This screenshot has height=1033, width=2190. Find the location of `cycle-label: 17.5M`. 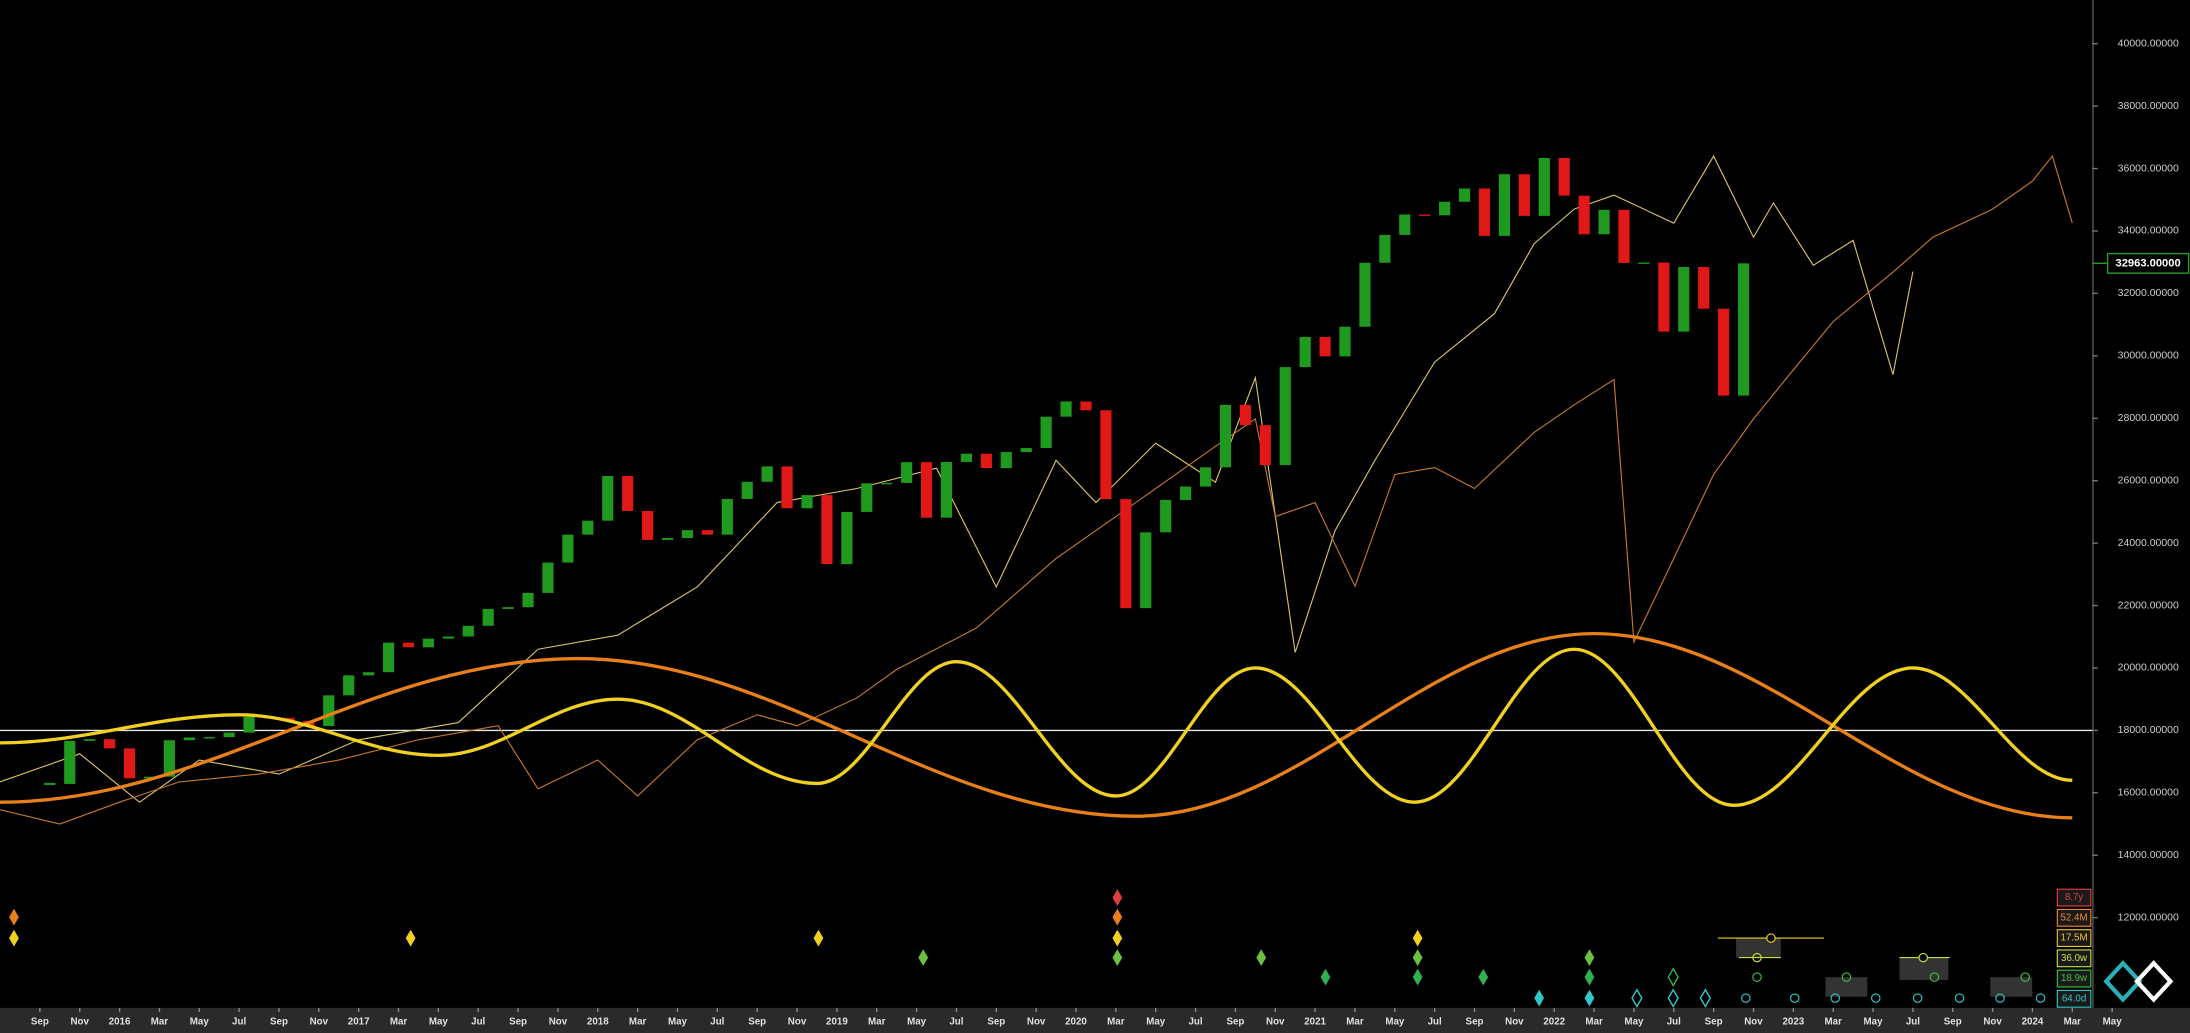

cycle-label: 17.5M is located at coordinates (2073, 938).